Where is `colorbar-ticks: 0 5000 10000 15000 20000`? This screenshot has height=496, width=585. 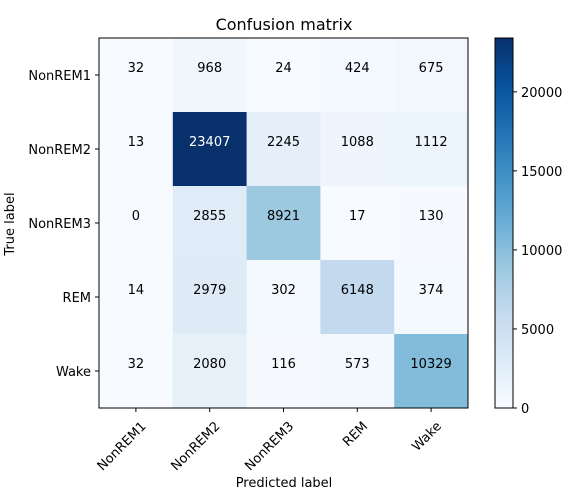 colorbar-ticks: 0 5000 10000 15000 20000 is located at coordinates (537, 251).